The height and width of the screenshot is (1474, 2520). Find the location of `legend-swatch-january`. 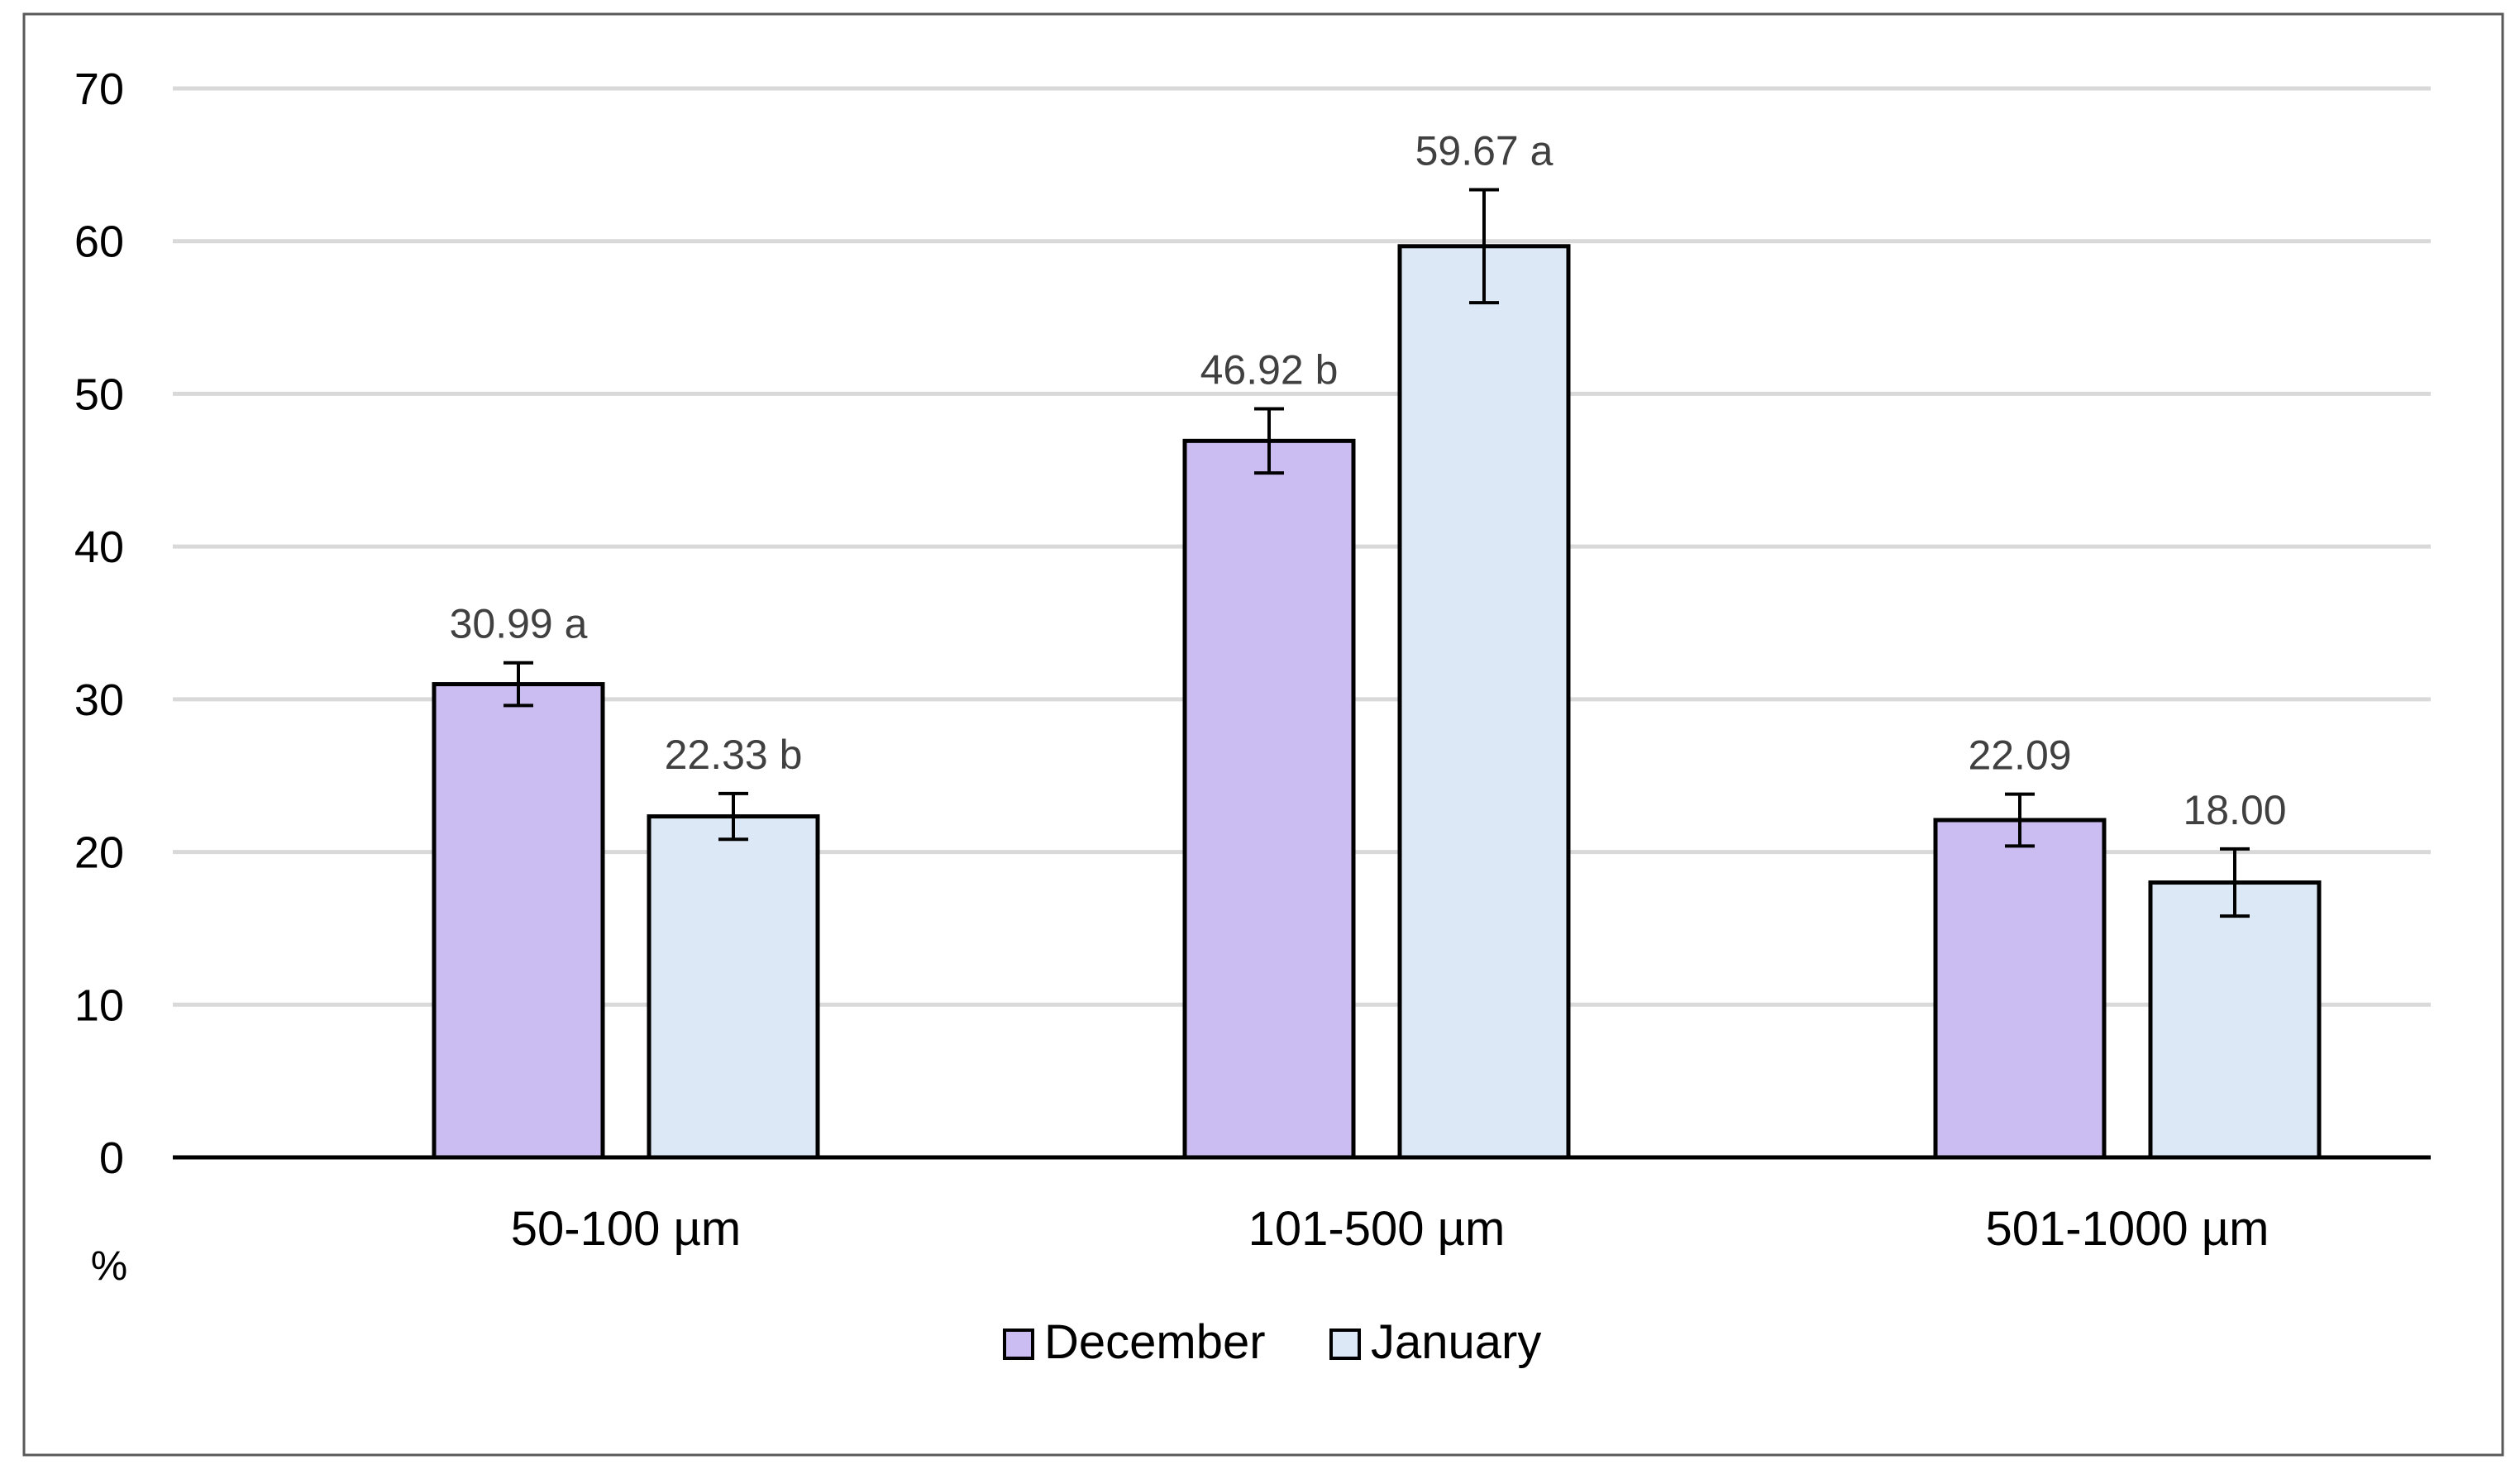

legend-swatch-january is located at coordinates (1345, 1344).